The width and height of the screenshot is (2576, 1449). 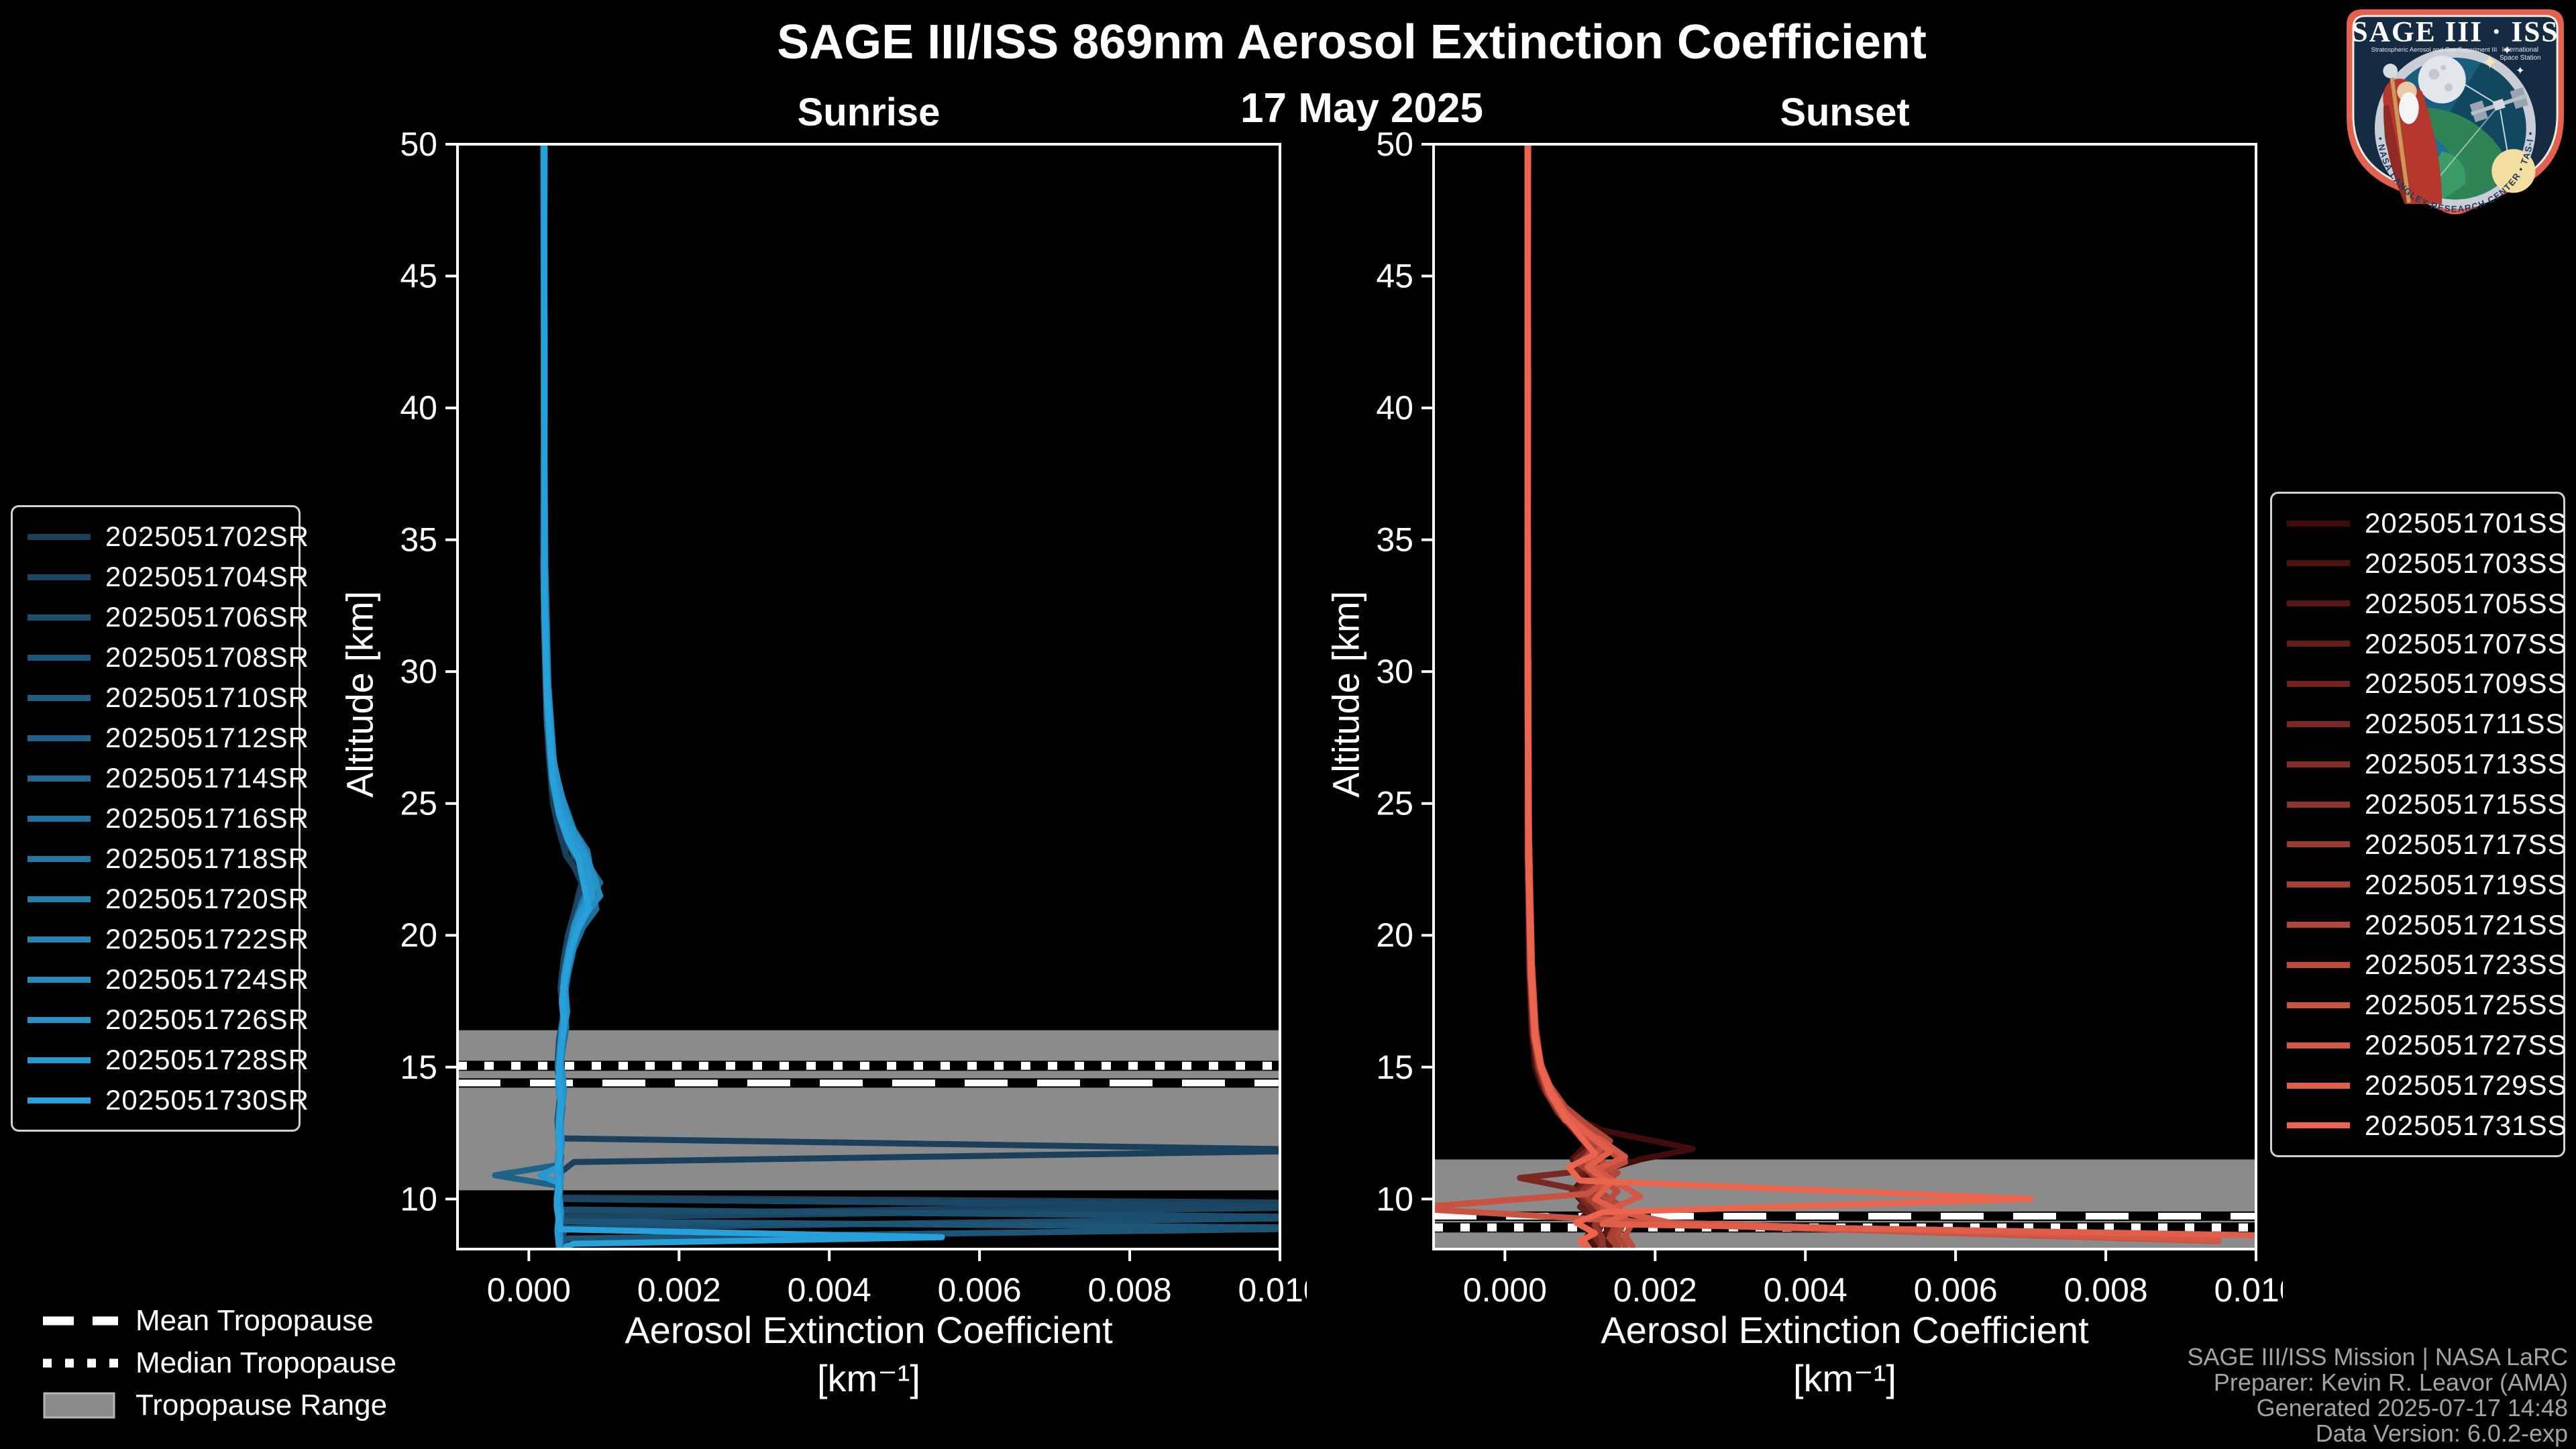 I want to click on footer-mission: SAGE III/ISS Mission | NASA LaRC, so click(x=2377, y=1357).